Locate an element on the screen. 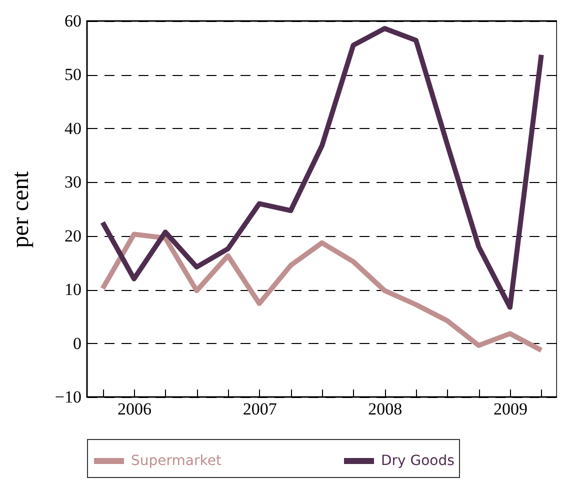 Image resolution: width=568 pixels, height=488 pixels. y-tick-label: 10 is located at coordinates (73, 290).